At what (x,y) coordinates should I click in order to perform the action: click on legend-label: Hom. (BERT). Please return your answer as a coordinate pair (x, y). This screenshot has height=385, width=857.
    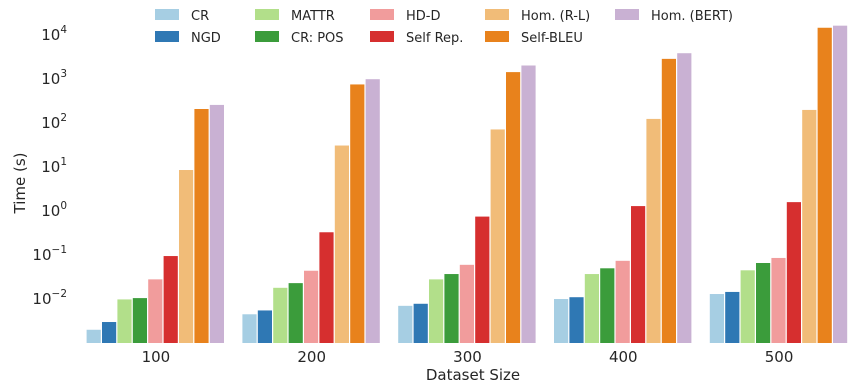
    Looking at the image, I should click on (692, 16).